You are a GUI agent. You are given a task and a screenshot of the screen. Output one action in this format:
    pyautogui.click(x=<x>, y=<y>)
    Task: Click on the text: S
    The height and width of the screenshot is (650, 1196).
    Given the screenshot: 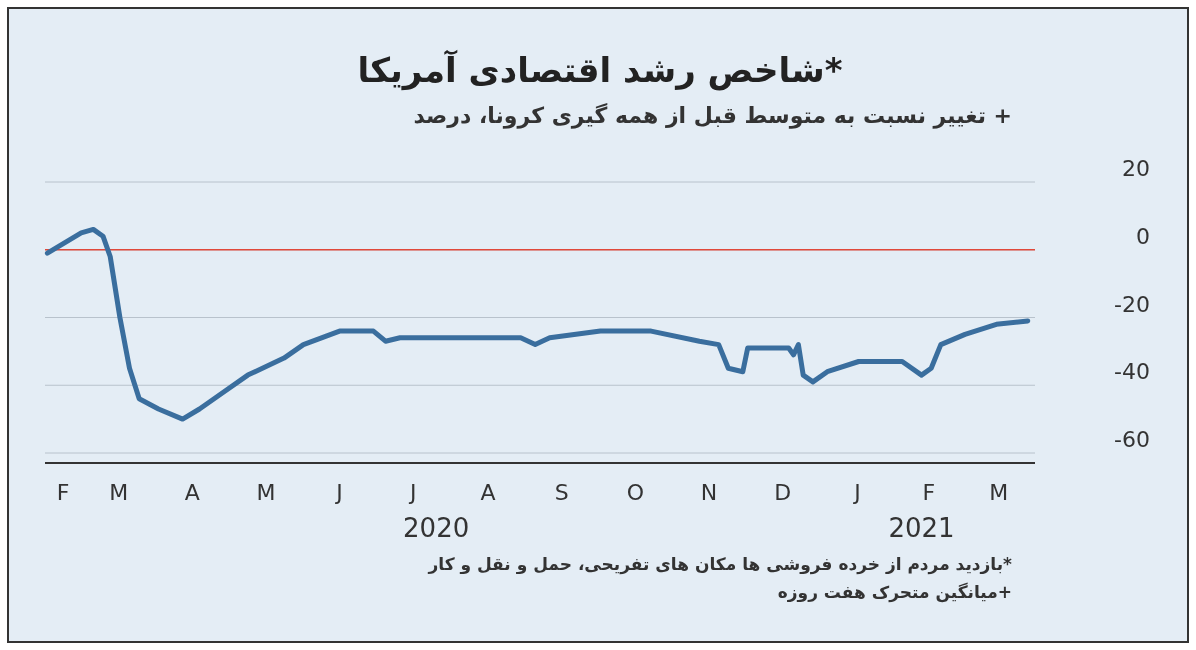 What is the action you would take?
    pyautogui.click(x=561, y=492)
    